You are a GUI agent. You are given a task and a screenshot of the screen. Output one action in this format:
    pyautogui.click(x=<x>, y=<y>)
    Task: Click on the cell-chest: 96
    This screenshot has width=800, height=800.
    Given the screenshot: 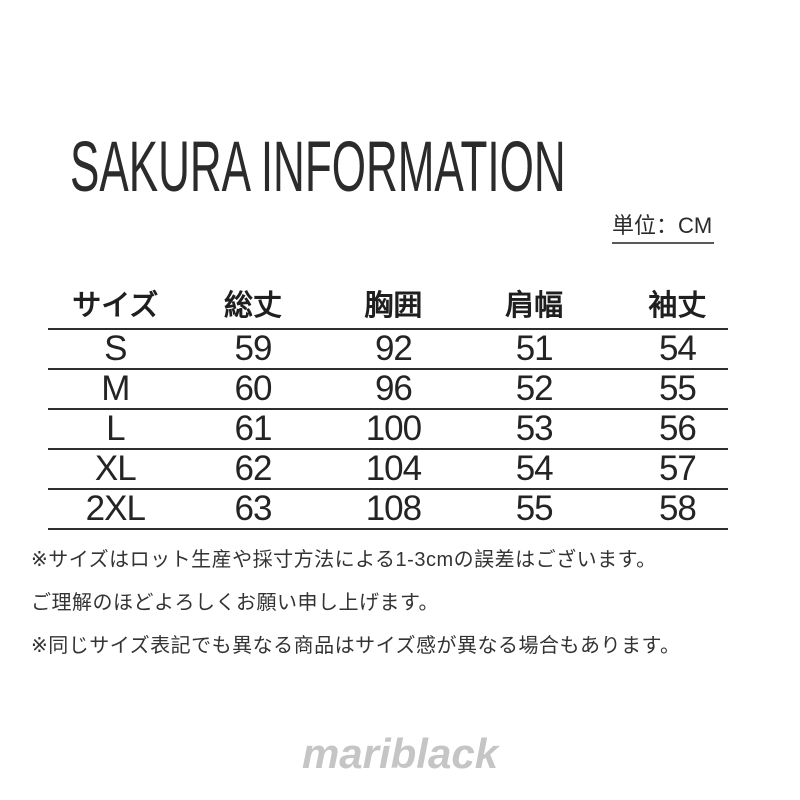 What is the action you would take?
    pyautogui.click(x=393, y=388)
    